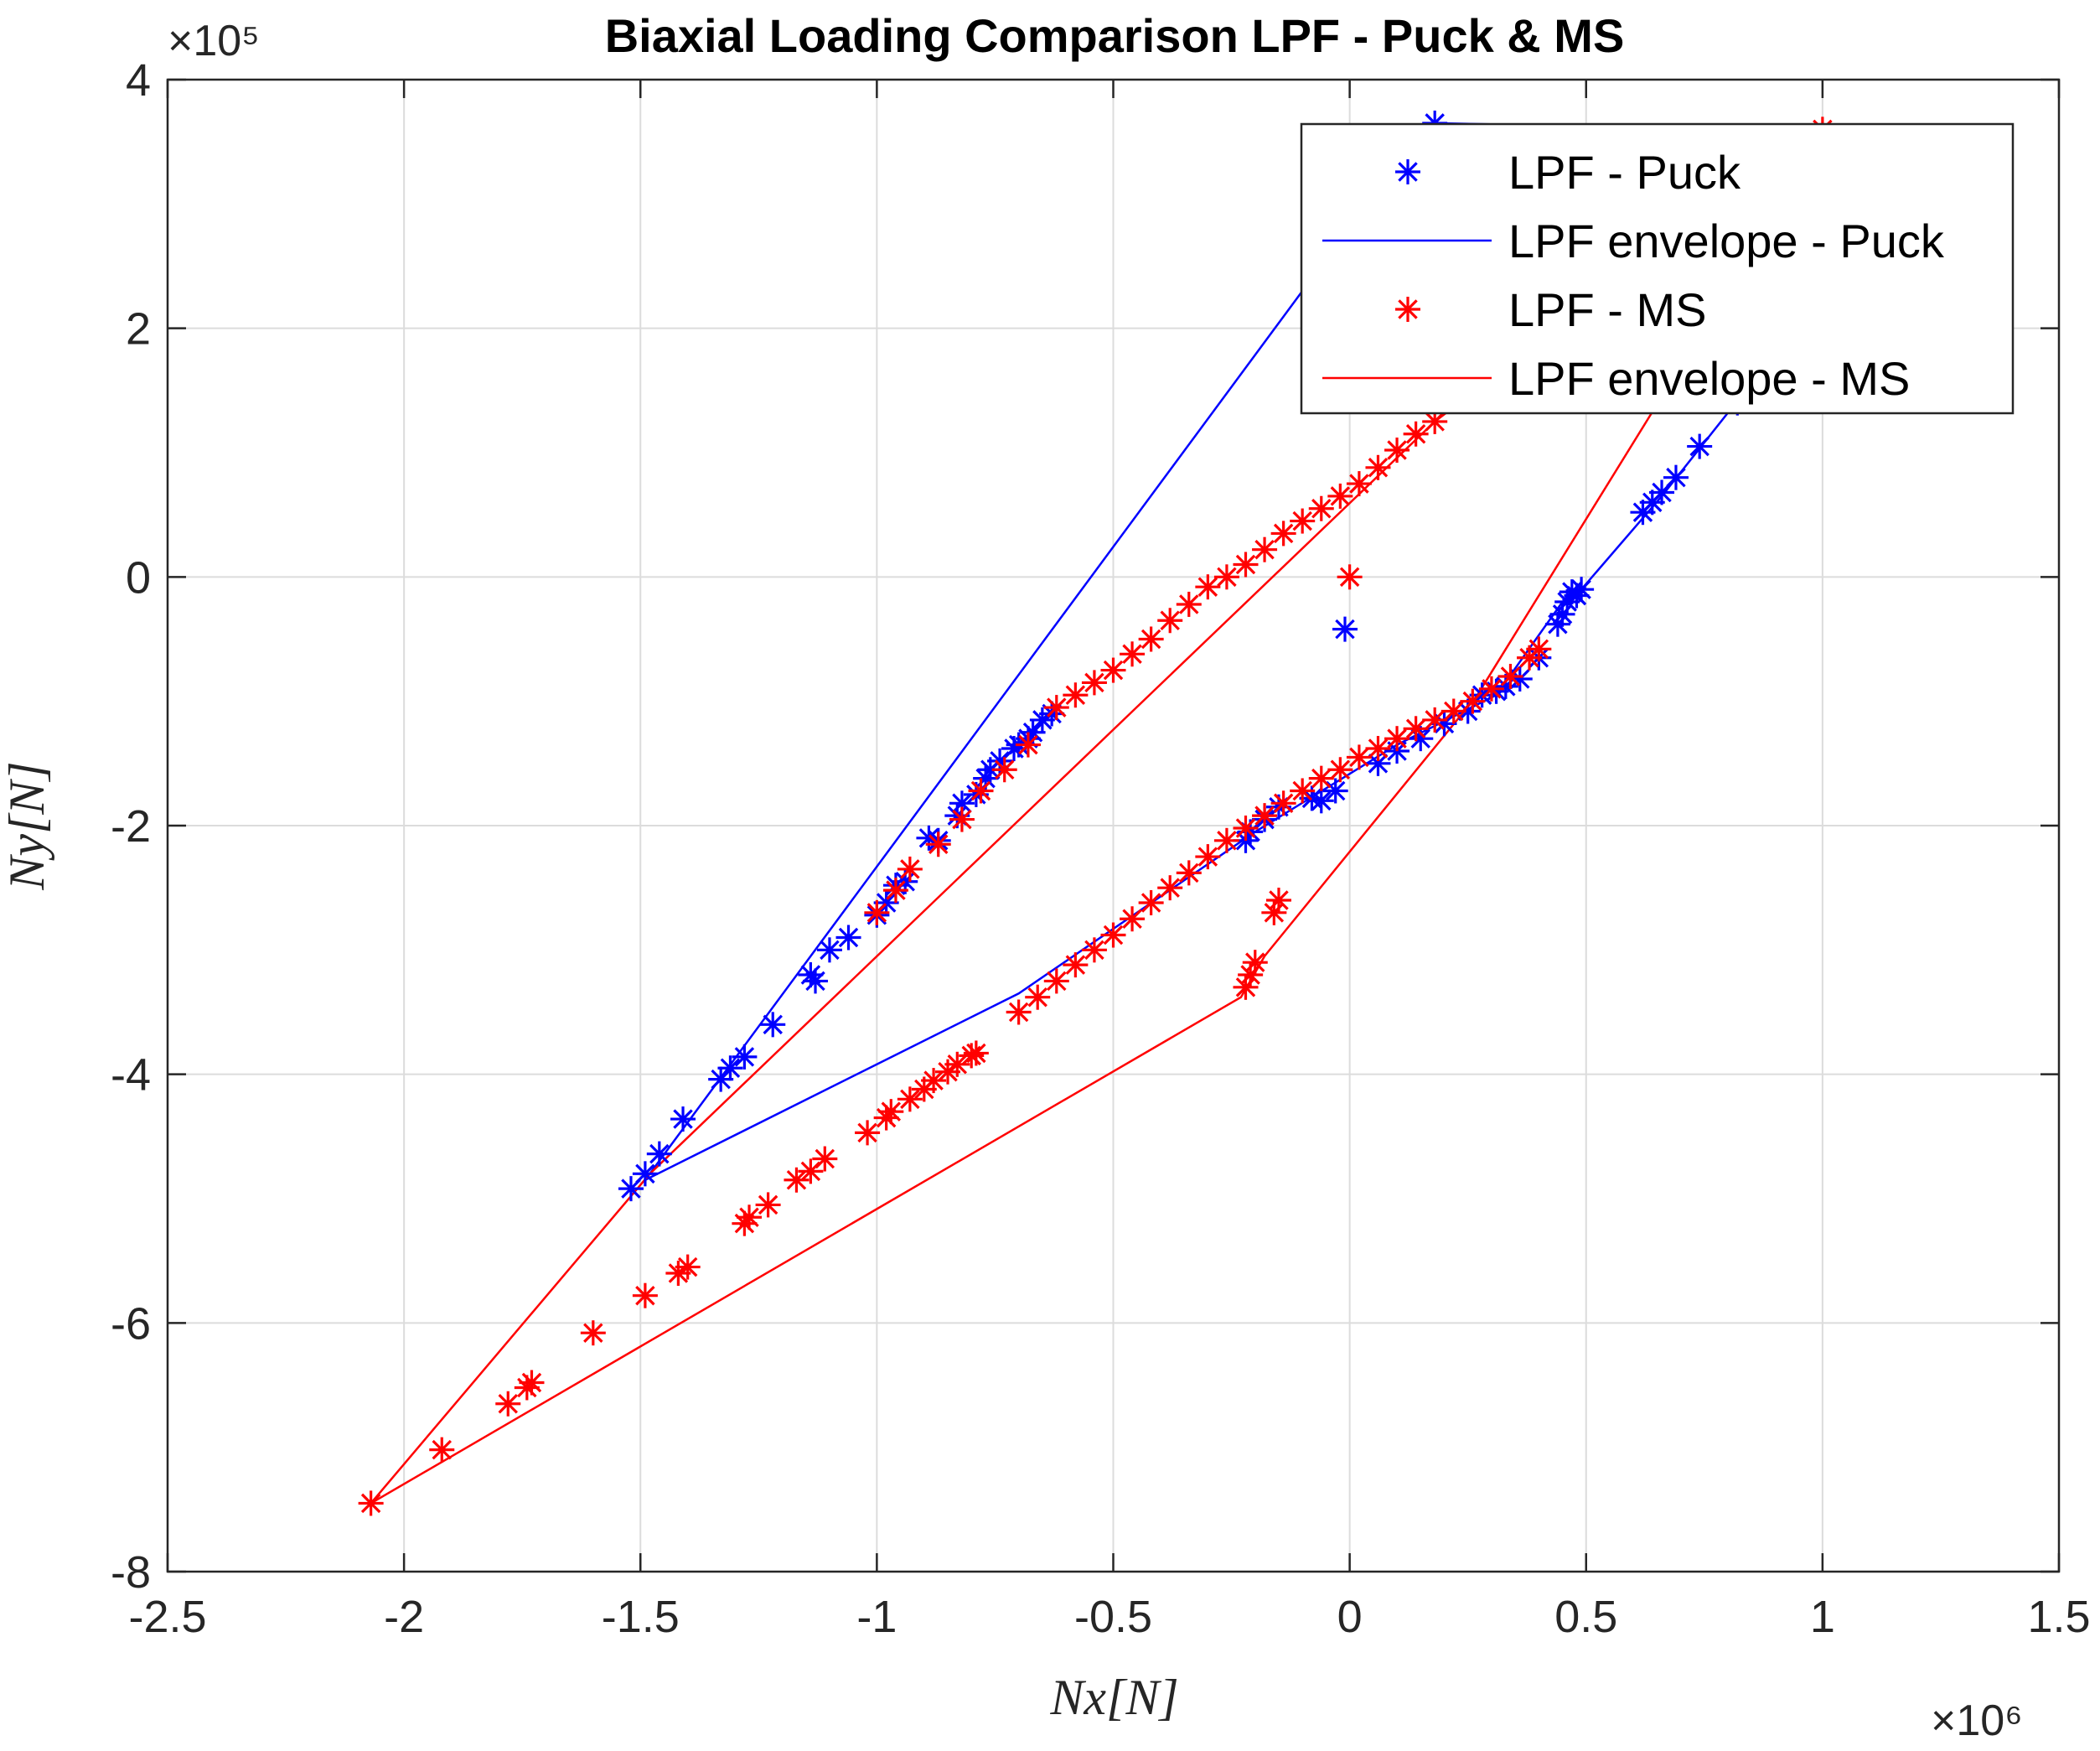 Image resolution: width=2100 pixels, height=1751 pixels. What do you see at coordinates (404, 1617) in the screenshot?
I see `x-tick-label: -2` at bounding box center [404, 1617].